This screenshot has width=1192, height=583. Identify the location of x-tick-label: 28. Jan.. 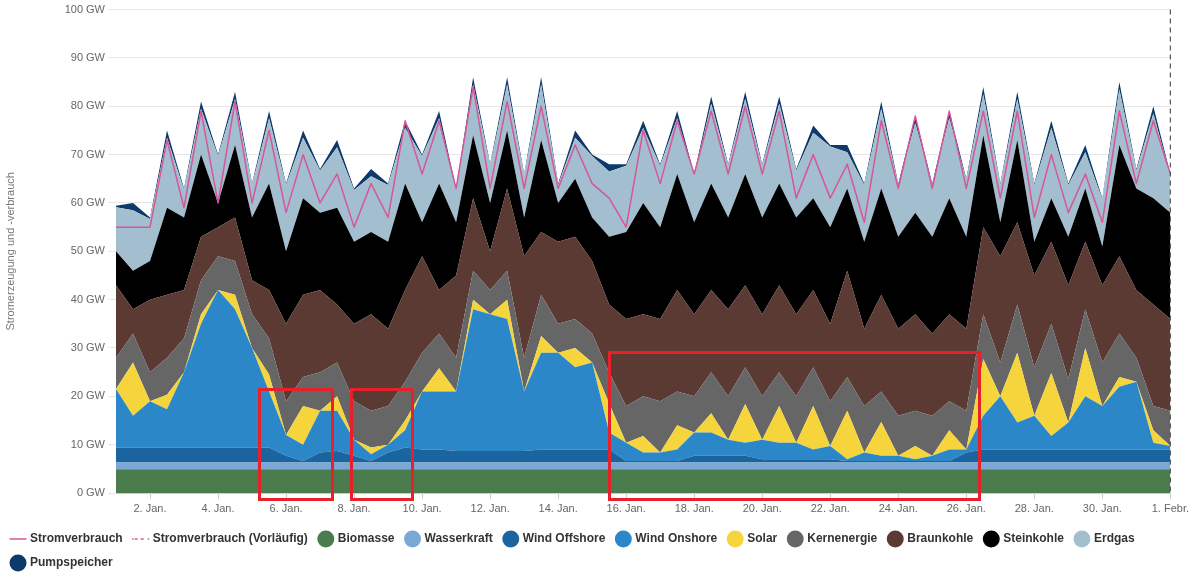
(1034, 507).